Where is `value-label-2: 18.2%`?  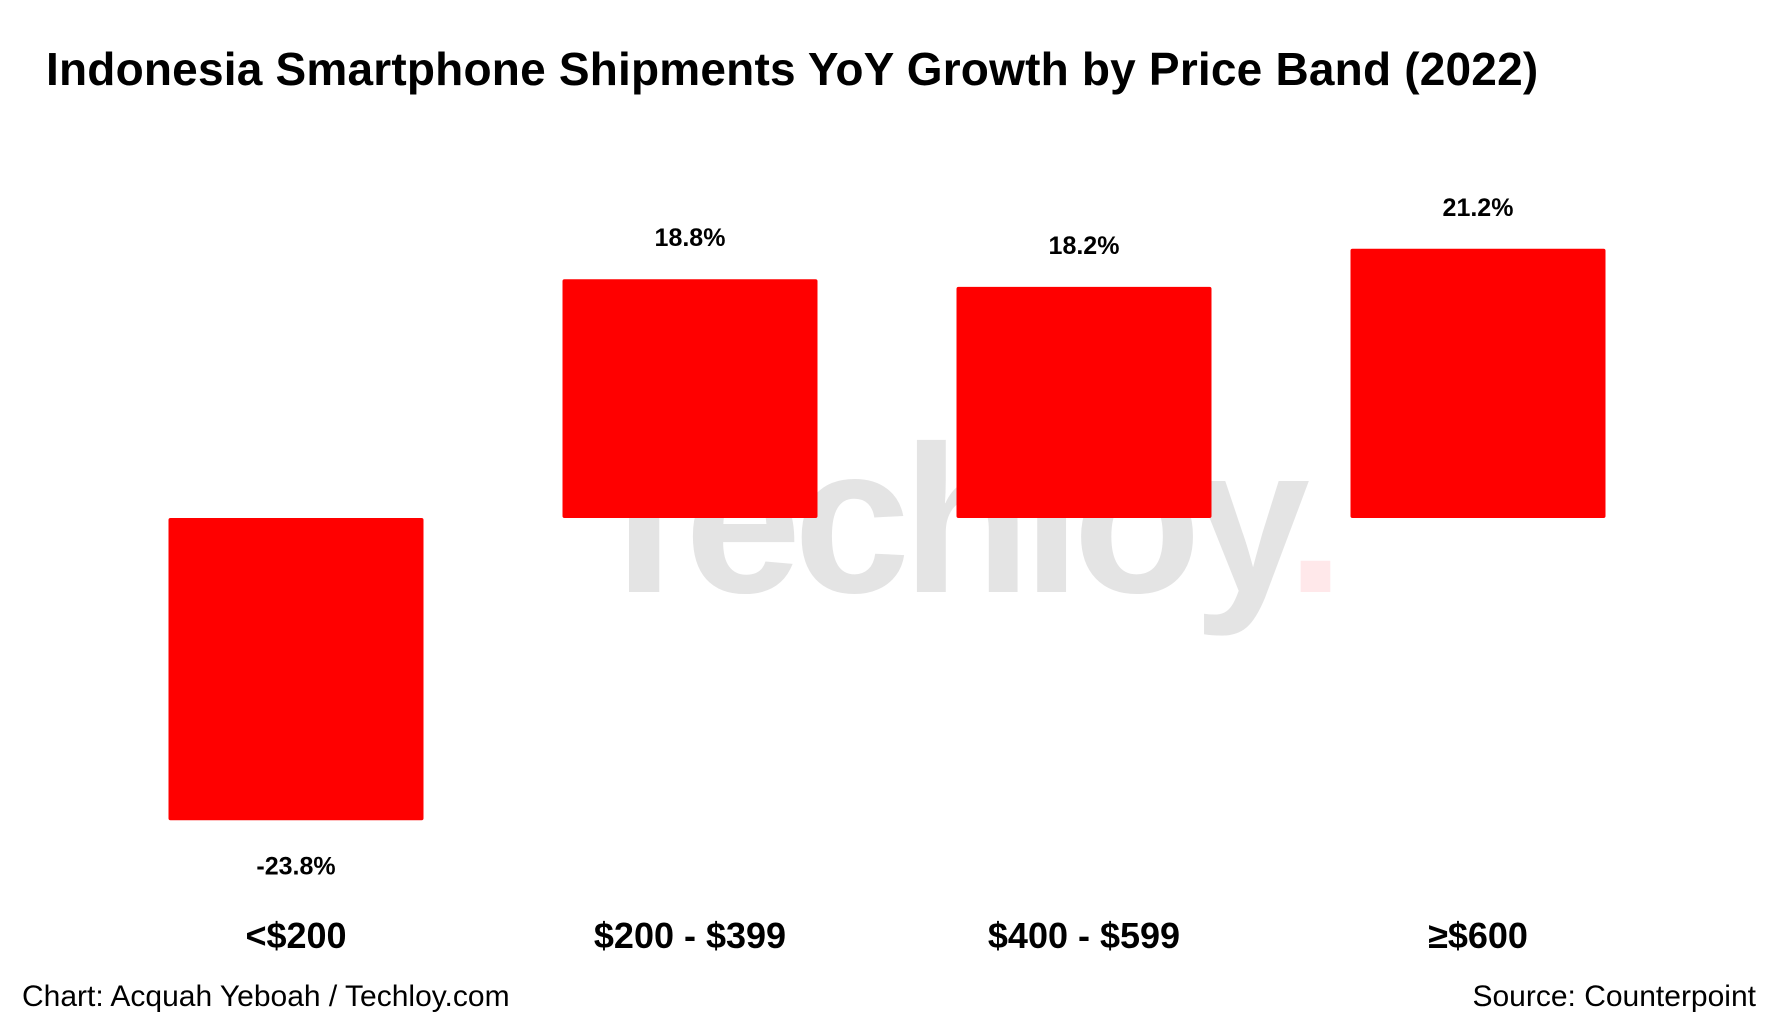 value-label-2: 18.2% is located at coordinates (1084, 246).